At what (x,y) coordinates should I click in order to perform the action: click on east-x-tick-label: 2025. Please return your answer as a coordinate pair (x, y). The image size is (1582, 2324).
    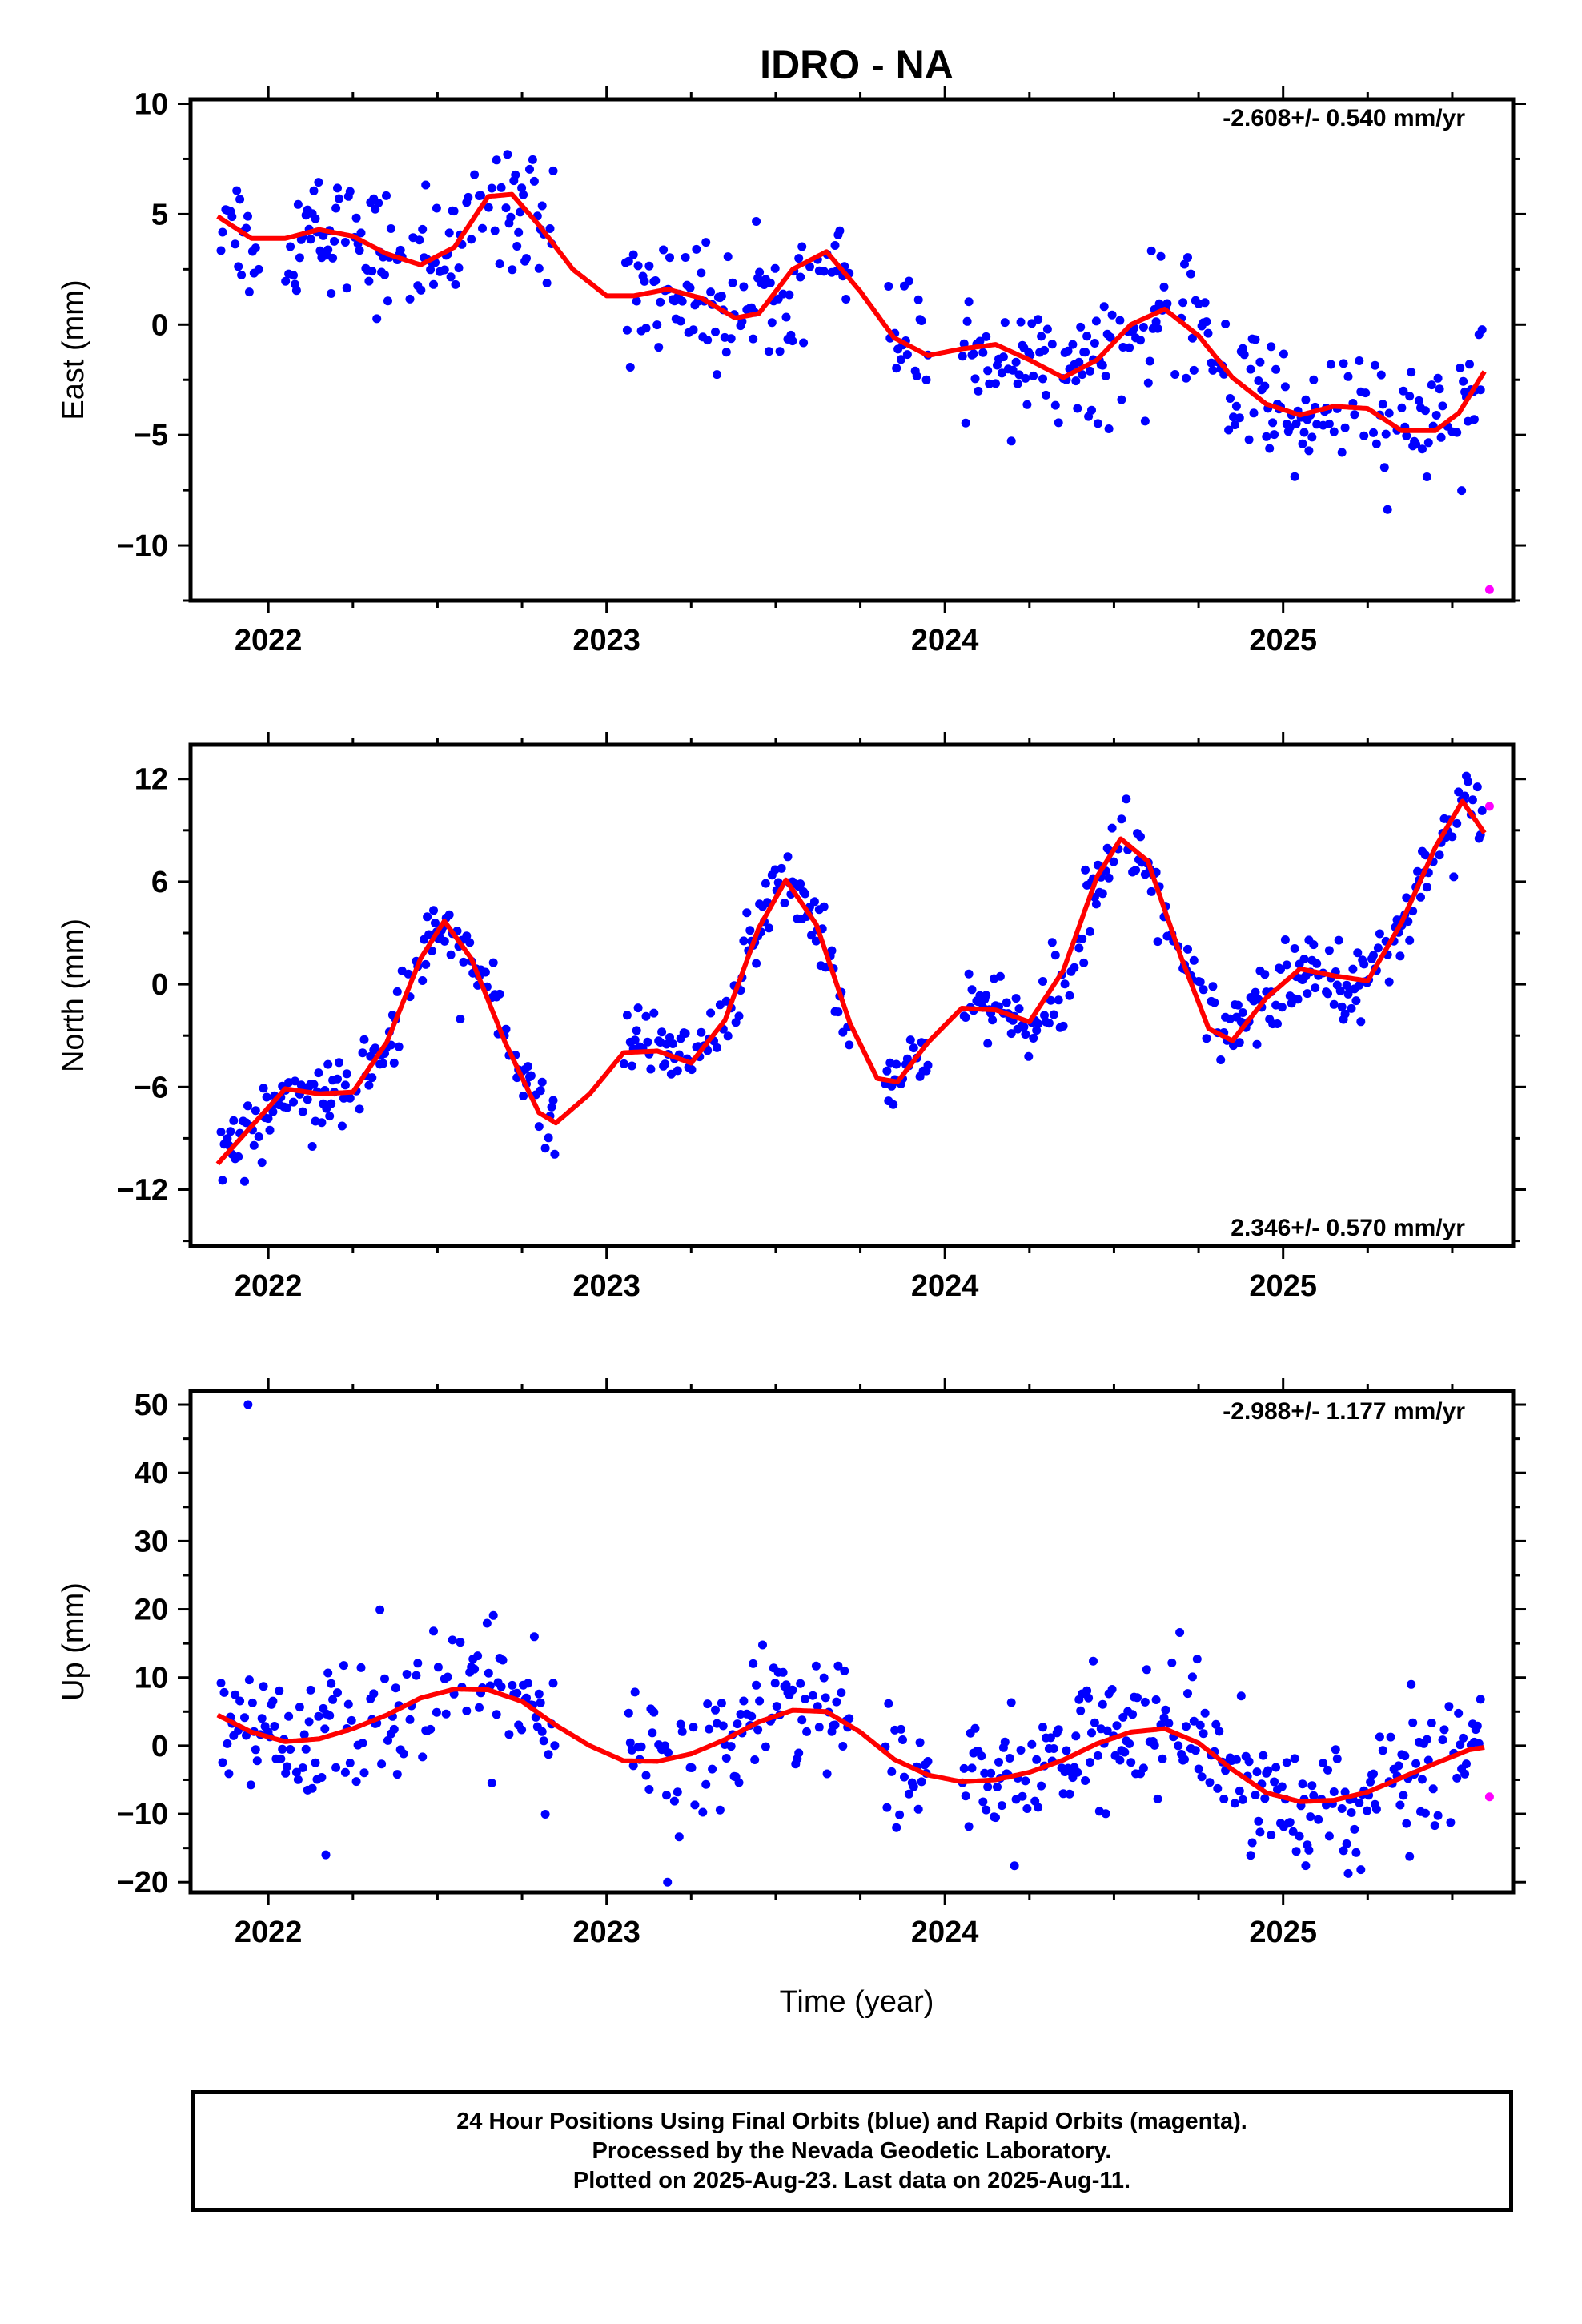
    Looking at the image, I should click on (1283, 640).